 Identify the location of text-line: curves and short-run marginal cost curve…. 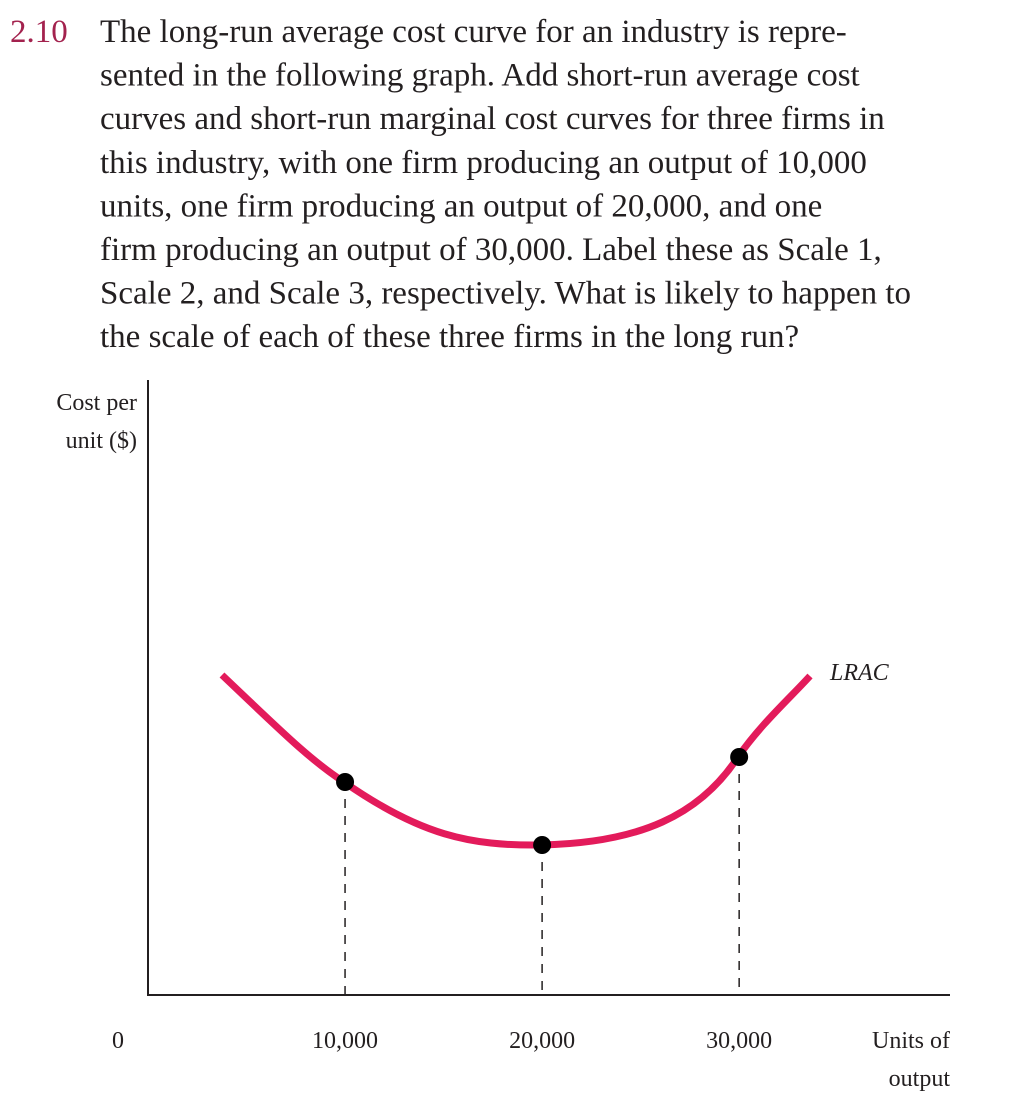
(492, 119).